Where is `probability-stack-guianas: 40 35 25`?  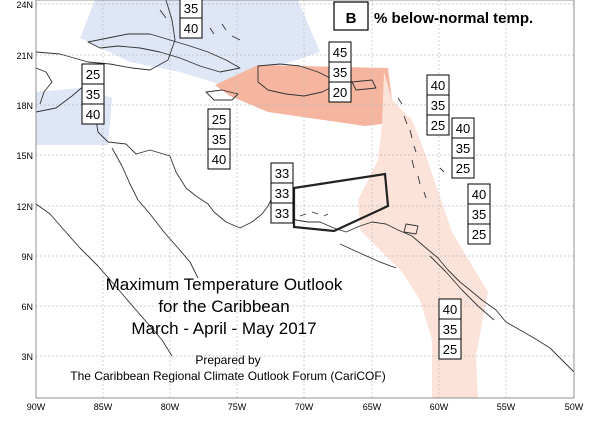
probability-stack-guianas: 40 35 25 is located at coordinates (450, 329).